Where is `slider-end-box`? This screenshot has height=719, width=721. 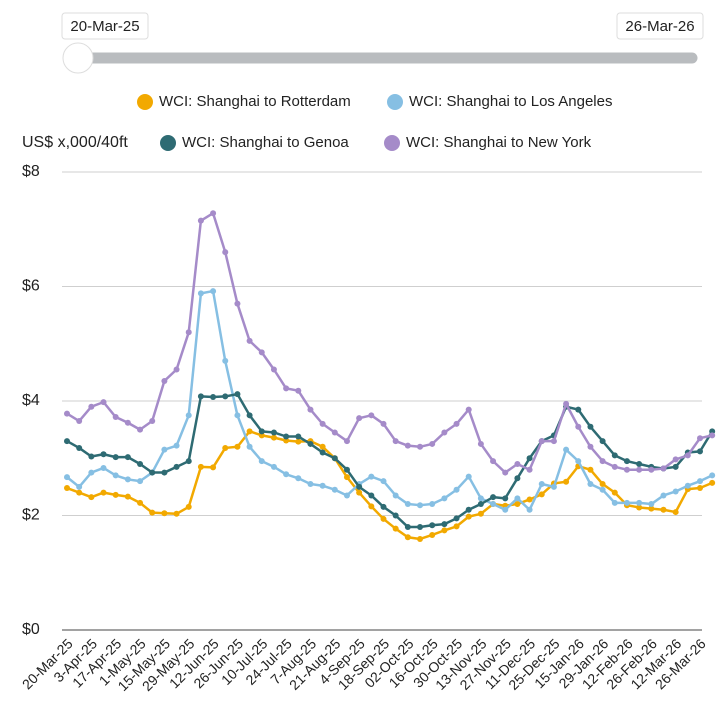 slider-end-box is located at coordinates (660, 26).